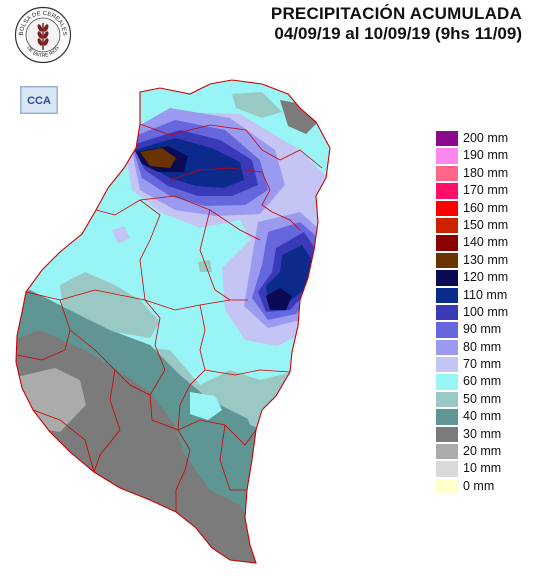 The width and height of the screenshot is (536, 576). I want to click on legend-label: 150 mm, so click(486, 224).